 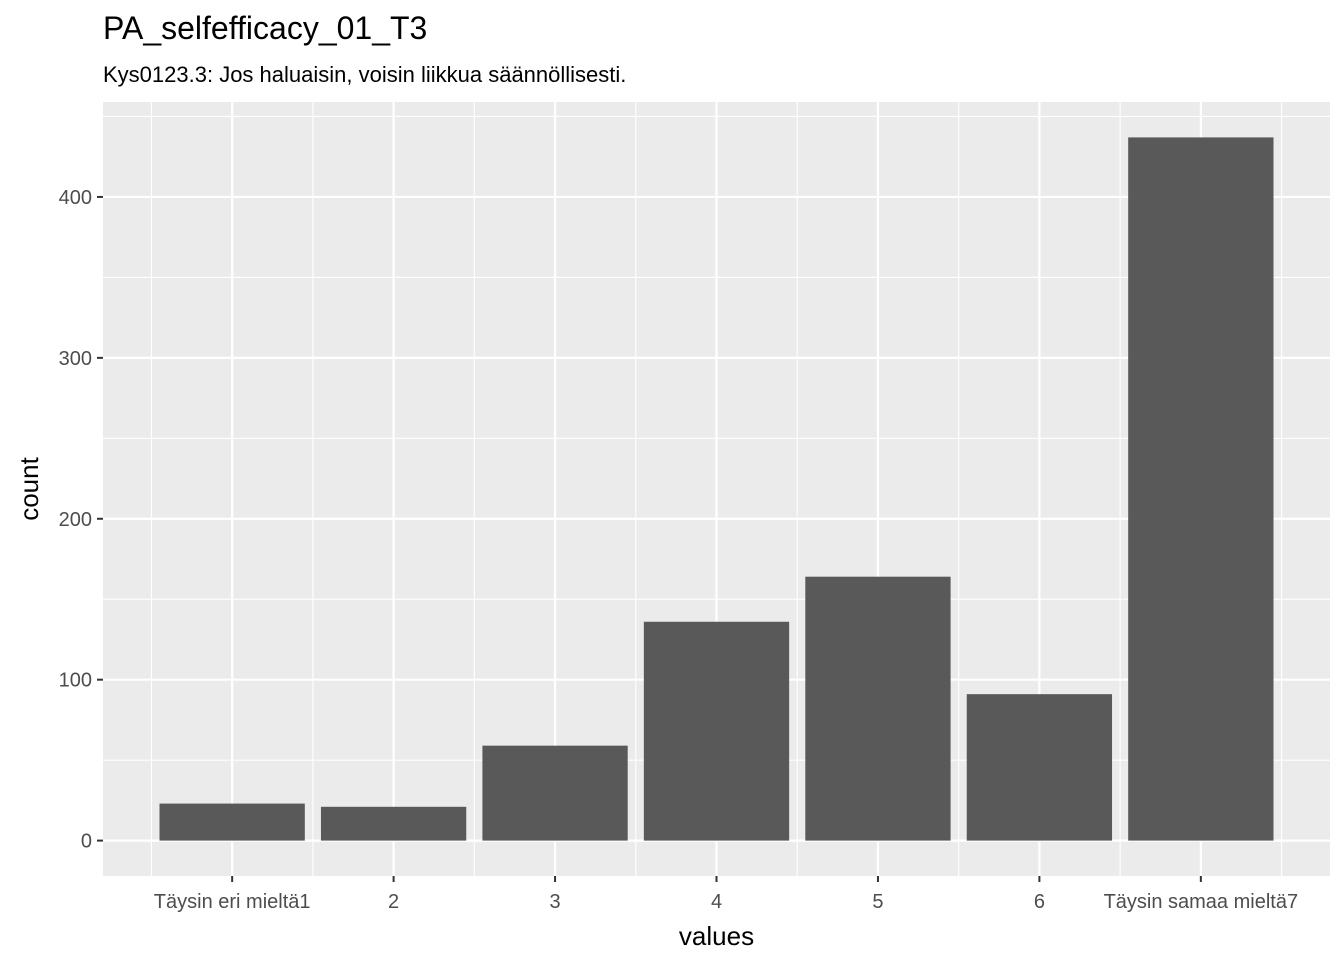 I want to click on x-axis-title: values, so click(x=716, y=936).